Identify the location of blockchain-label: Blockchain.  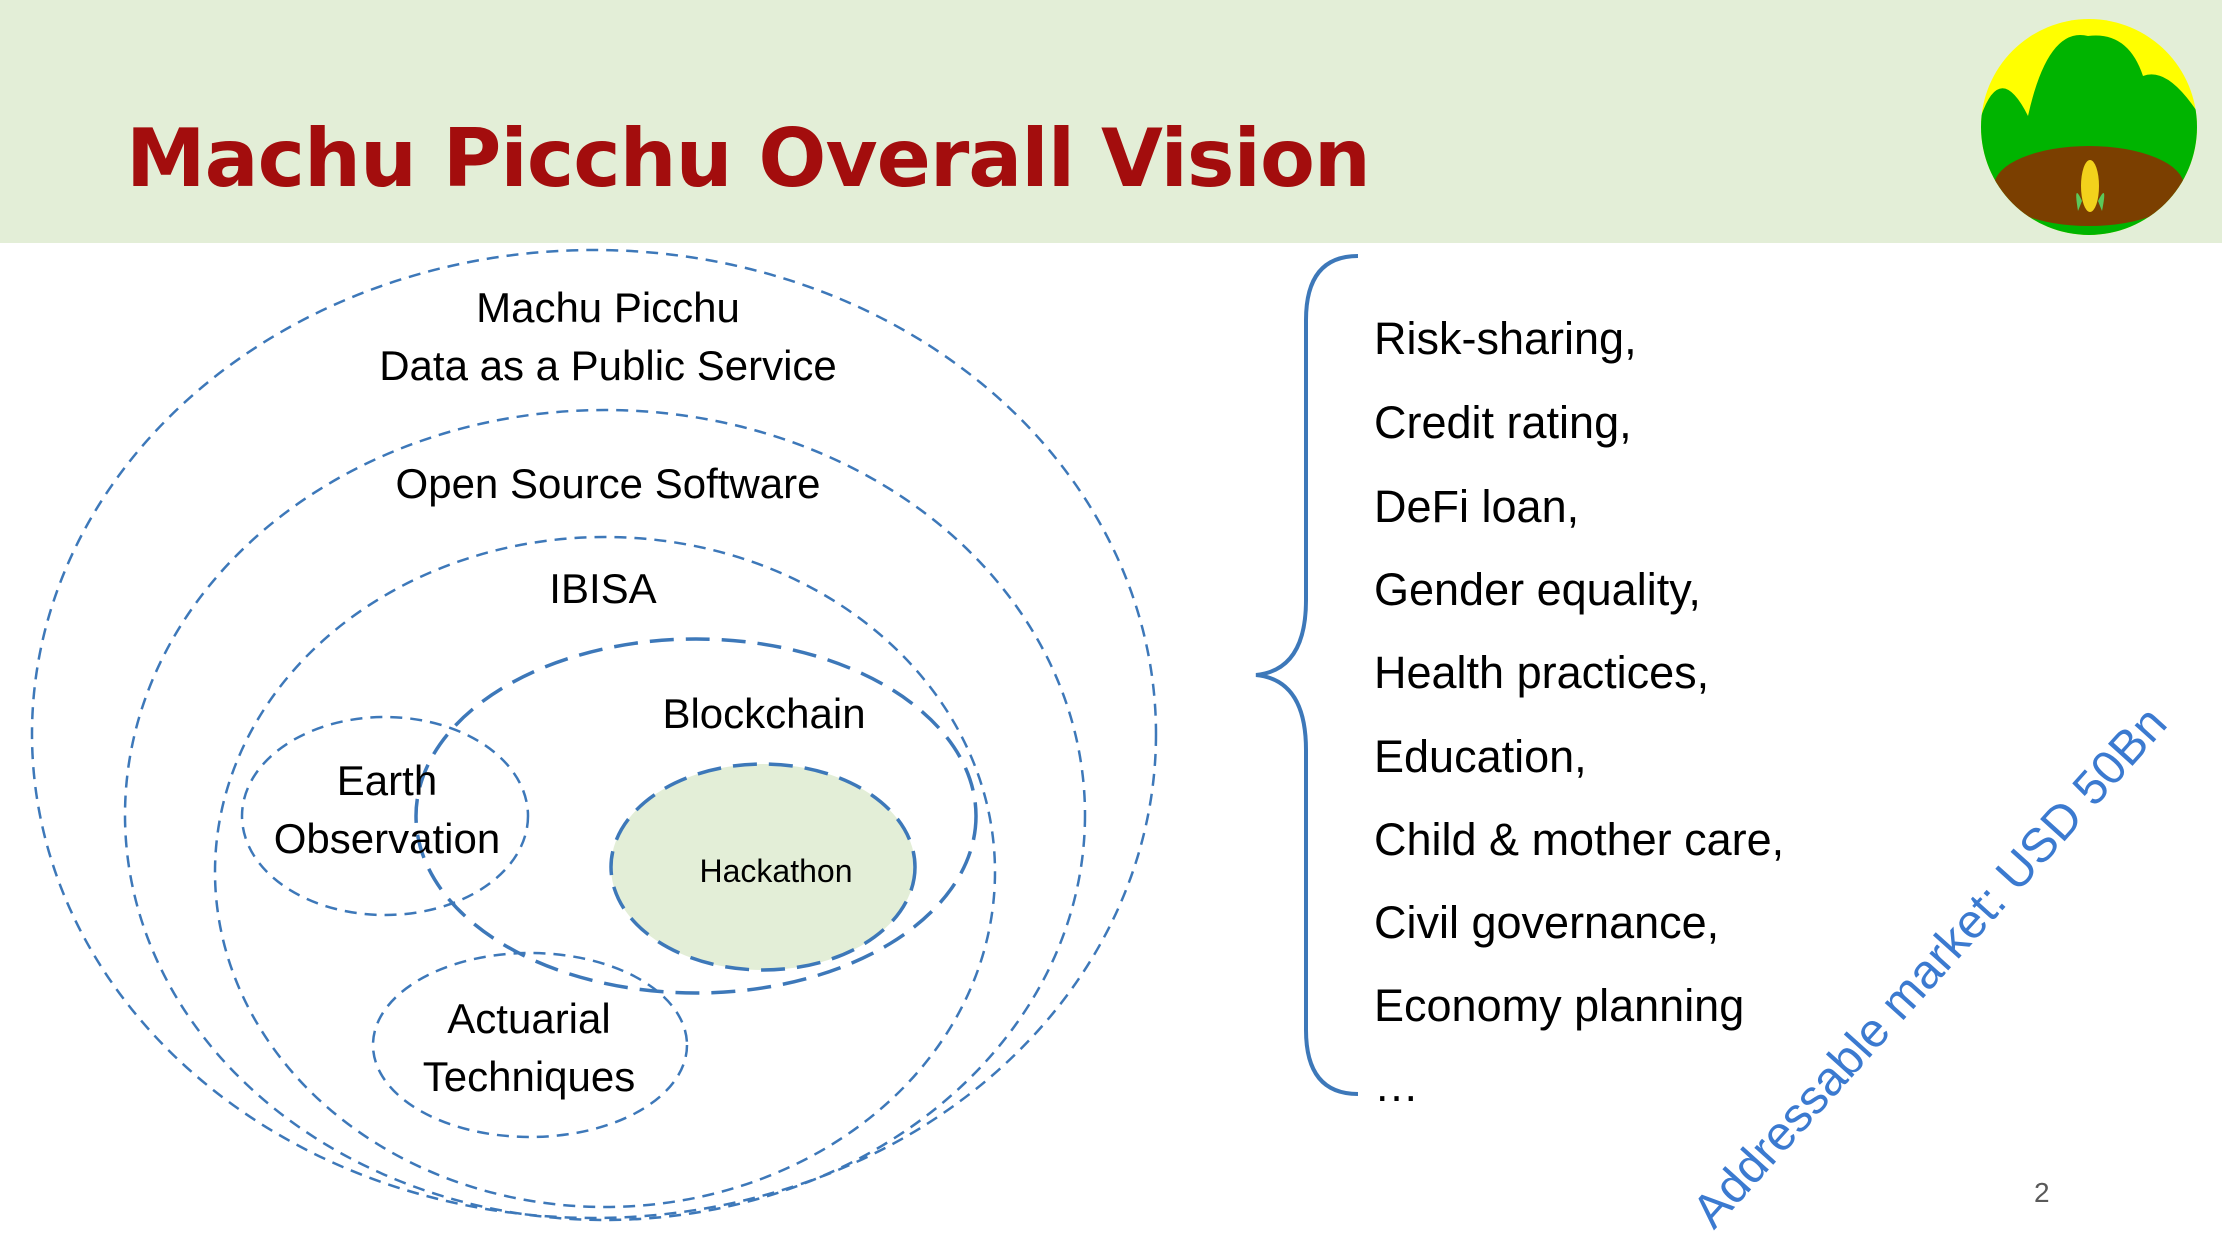
(763, 713).